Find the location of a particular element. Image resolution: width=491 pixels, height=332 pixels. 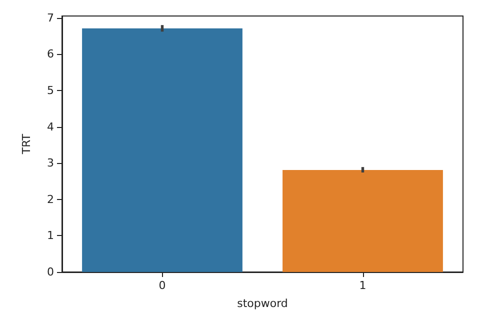

y-tick-label: 1 is located at coordinates (50, 235).